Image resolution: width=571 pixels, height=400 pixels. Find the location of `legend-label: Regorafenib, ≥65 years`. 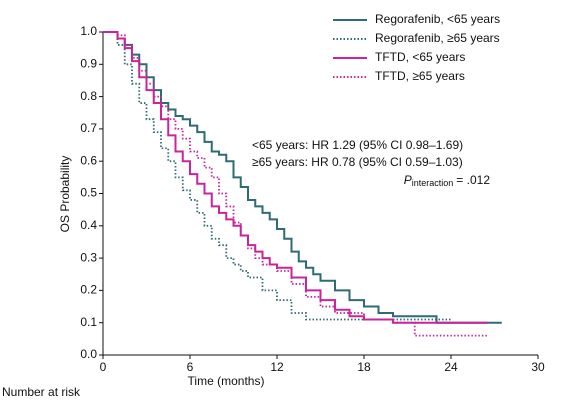

legend-label: Regorafenib, ≥65 years is located at coordinates (437, 38).